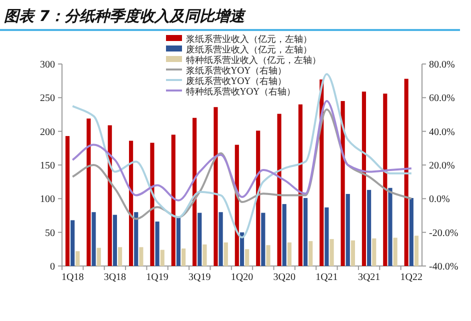 The height and width of the screenshot is (321, 471). I want to click on y-tick-label: 200, so click(47, 132).